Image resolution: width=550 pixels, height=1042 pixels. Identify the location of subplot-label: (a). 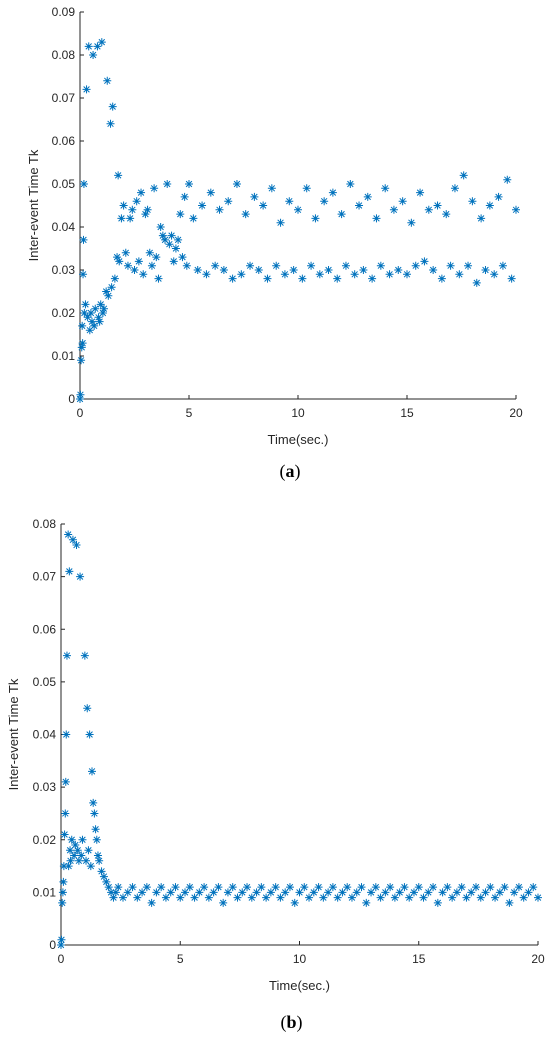
(290, 471).